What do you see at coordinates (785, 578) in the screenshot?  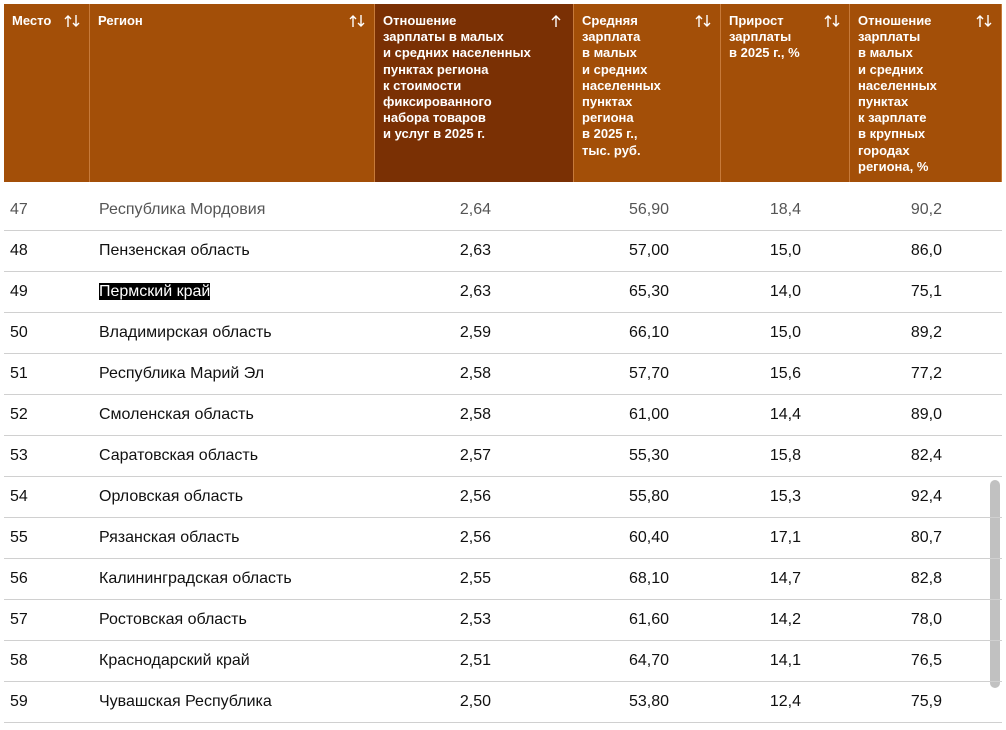 I see `cell-text: 14,7` at bounding box center [785, 578].